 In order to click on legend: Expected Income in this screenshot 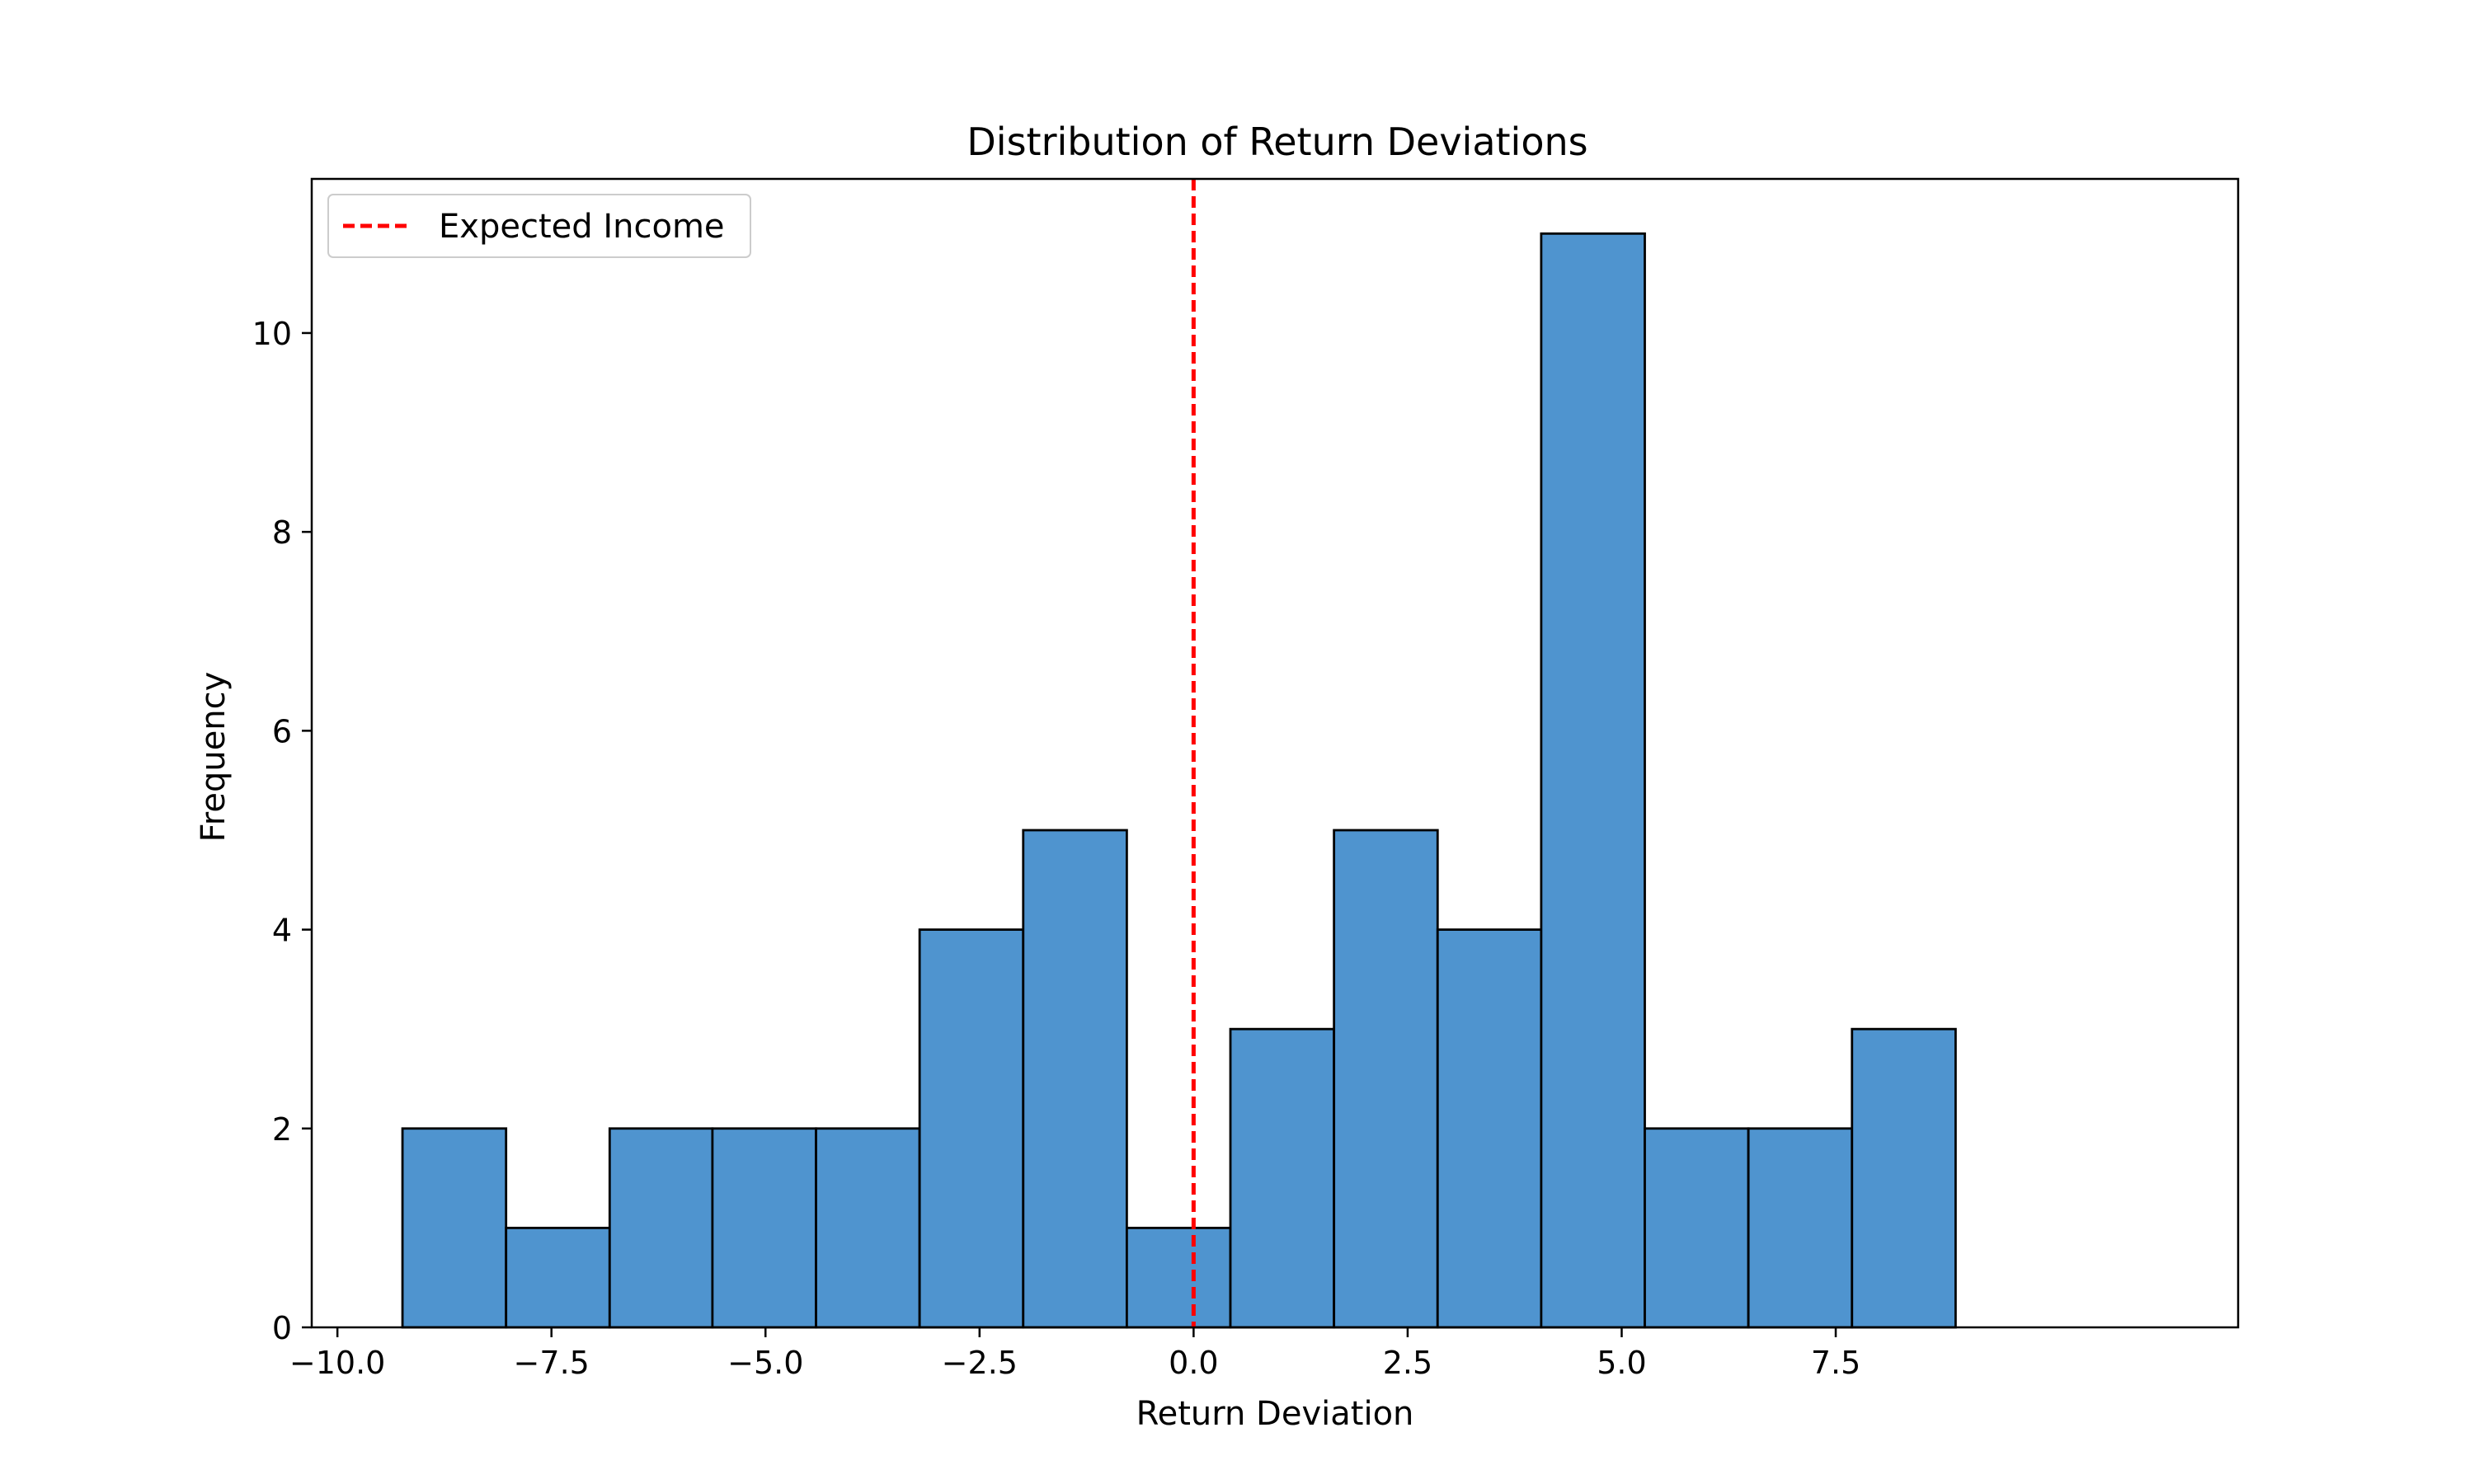, I will do `click(539, 226)`.